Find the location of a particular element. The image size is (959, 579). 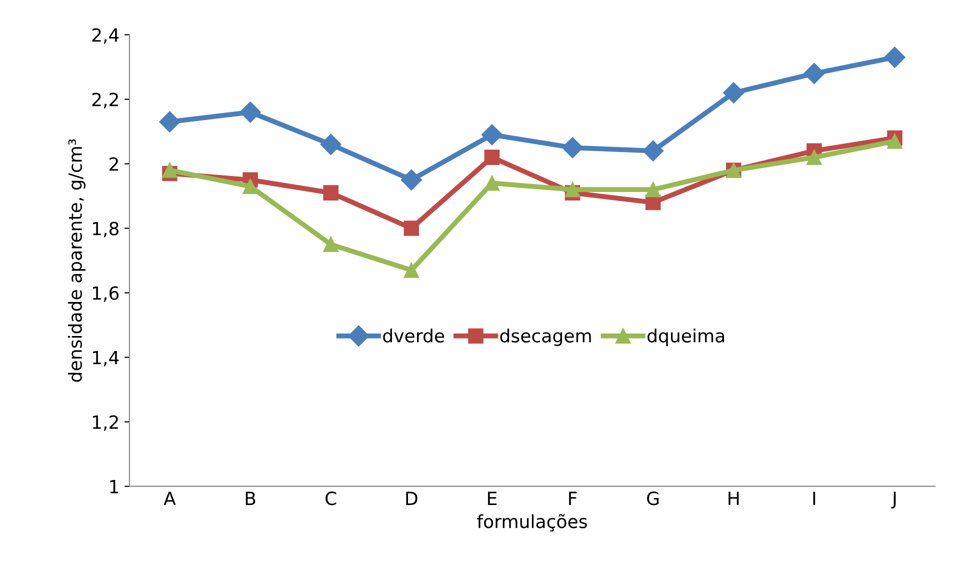

x-axis-title: formulações is located at coordinates (532, 523).